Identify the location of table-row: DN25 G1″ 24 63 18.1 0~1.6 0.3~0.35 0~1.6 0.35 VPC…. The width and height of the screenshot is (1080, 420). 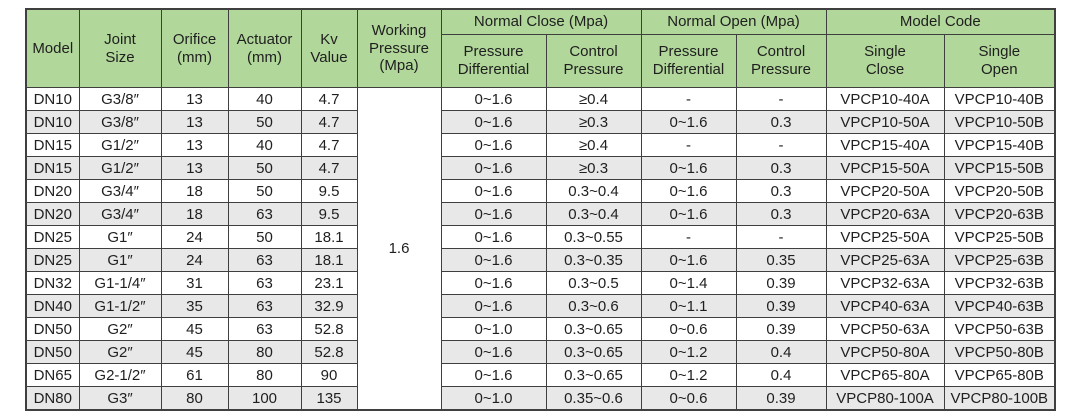
(540, 260).